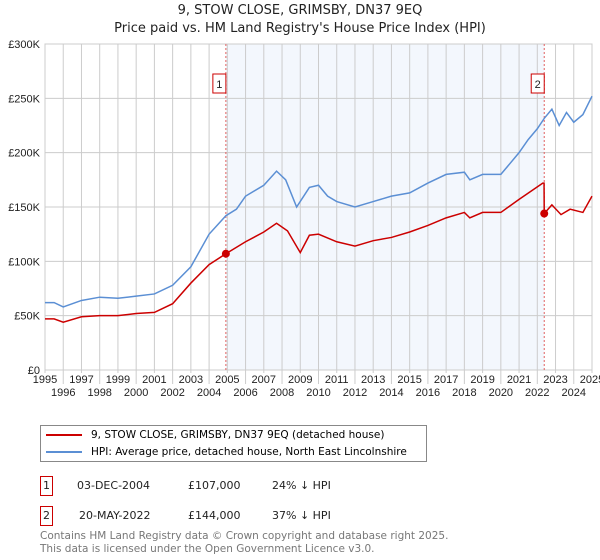 The height and width of the screenshot is (560, 600). I want to click on x-tick-label: 2015, so click(409, 380).